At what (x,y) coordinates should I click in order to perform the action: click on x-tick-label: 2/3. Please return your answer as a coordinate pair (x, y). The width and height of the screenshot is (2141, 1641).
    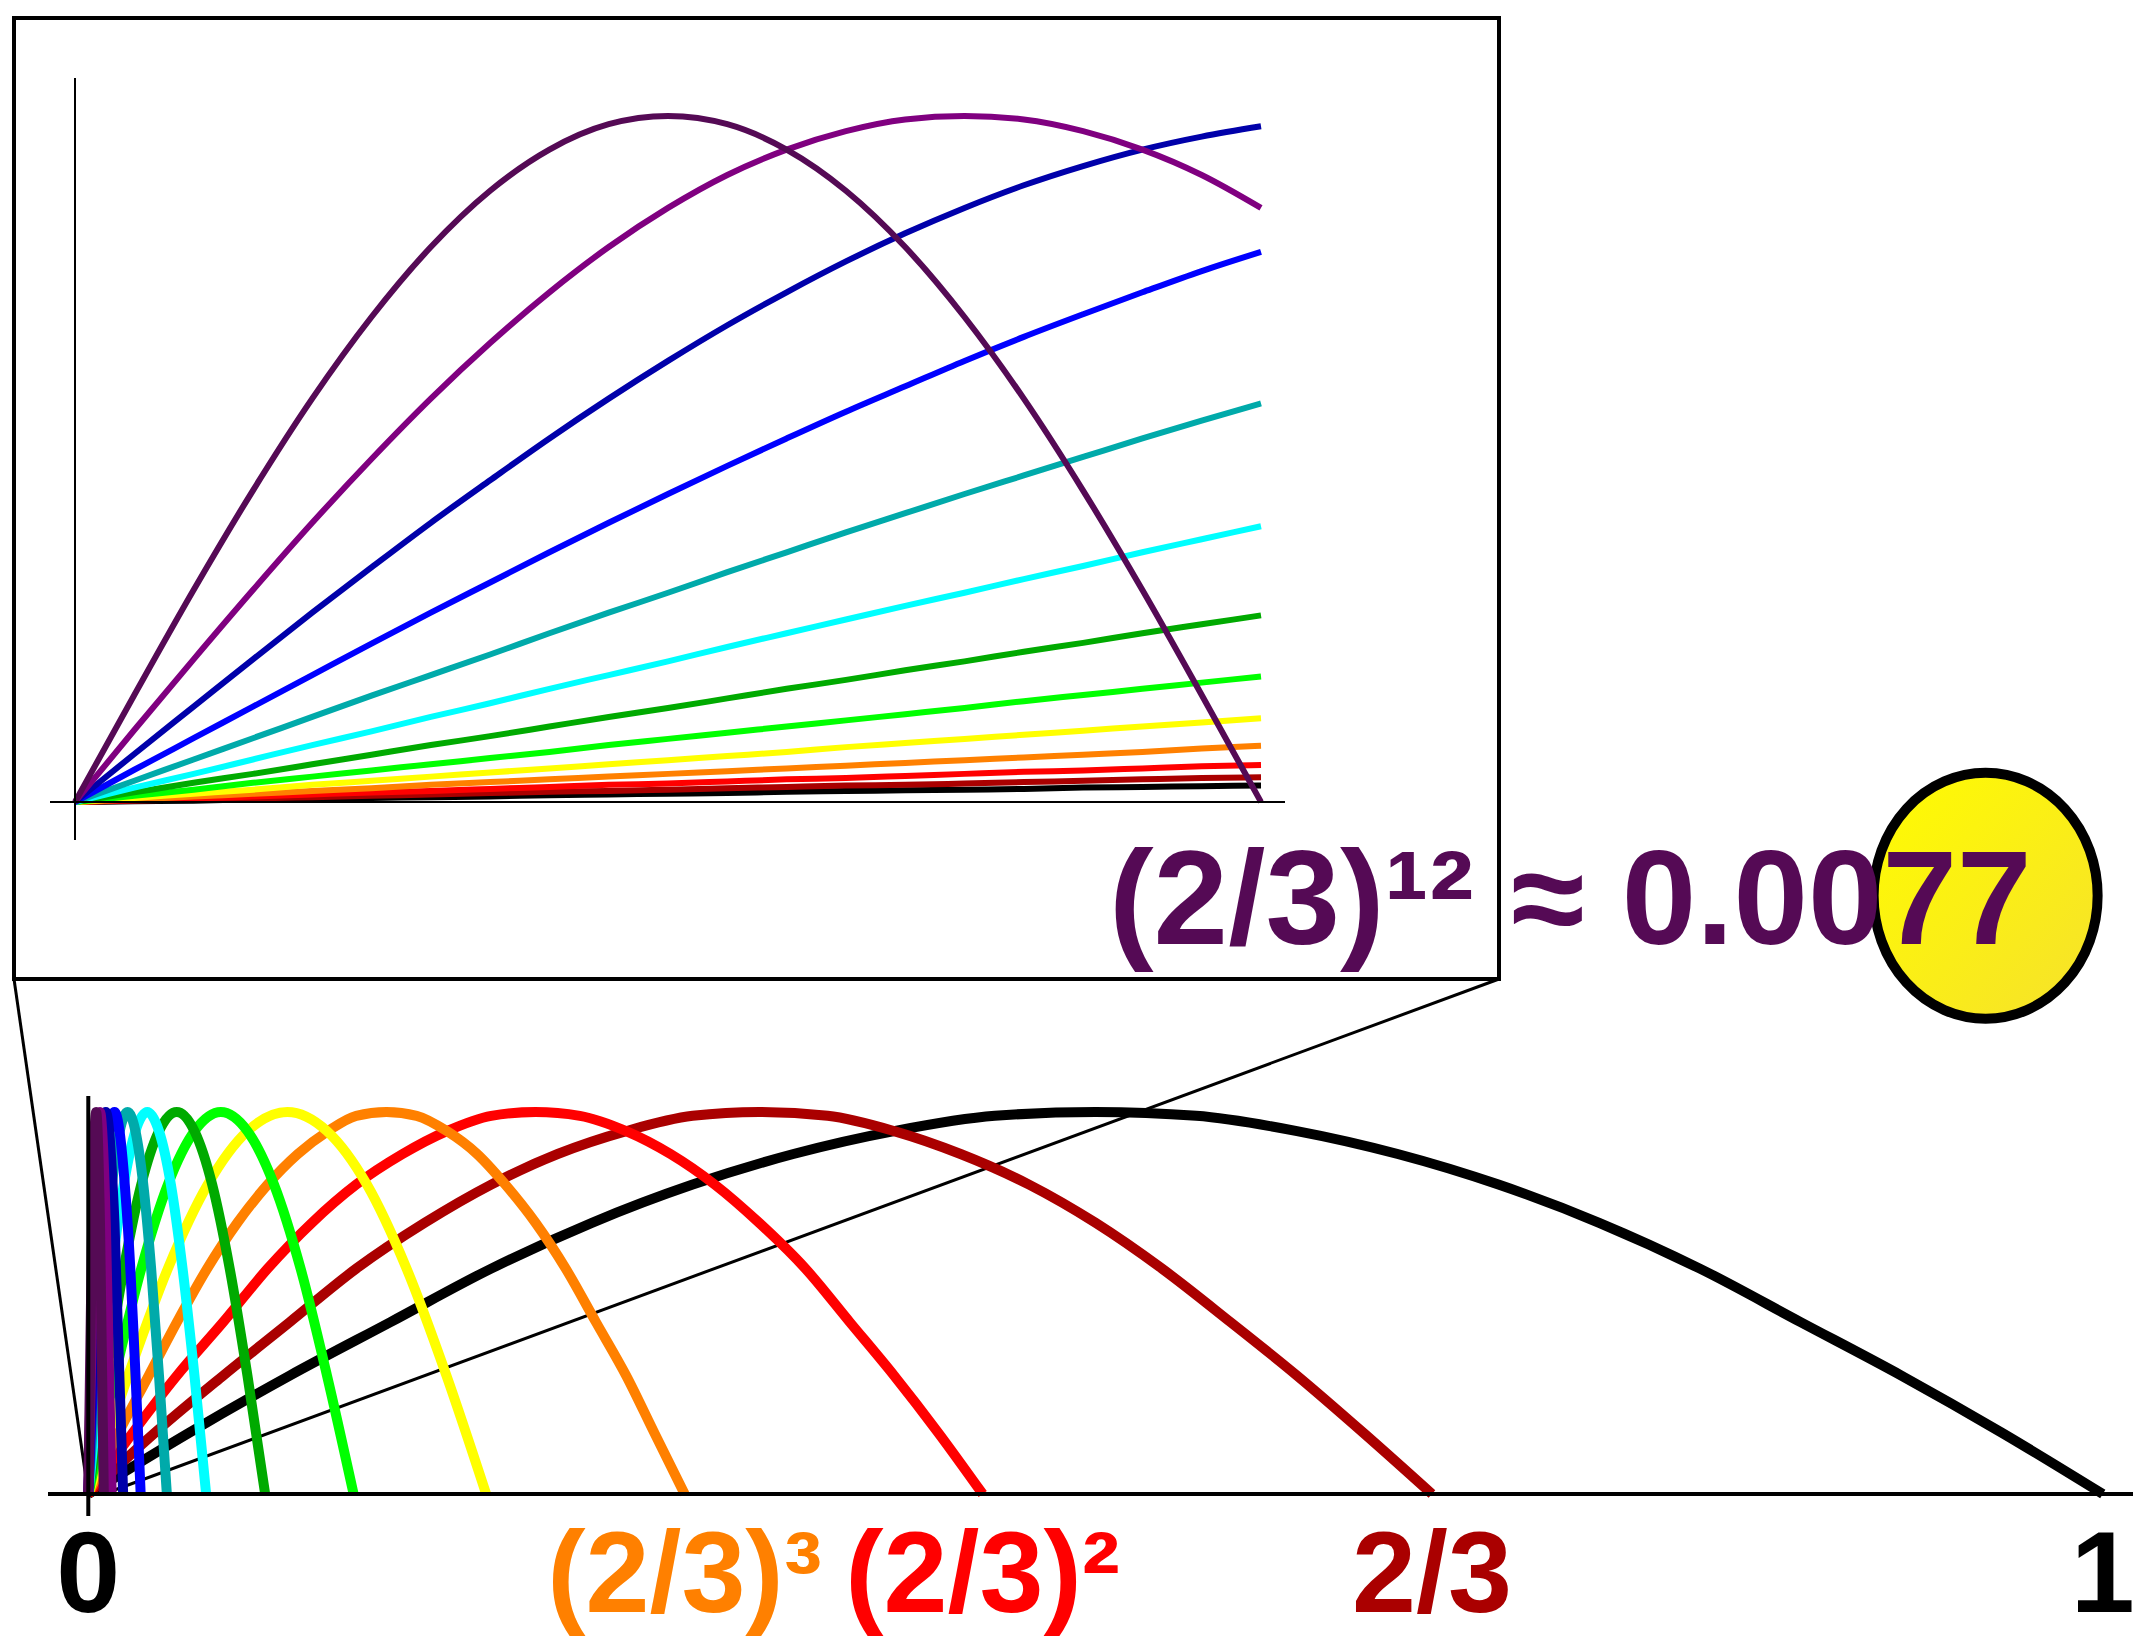
    Looking at the image, I should click on (1432, 1572).